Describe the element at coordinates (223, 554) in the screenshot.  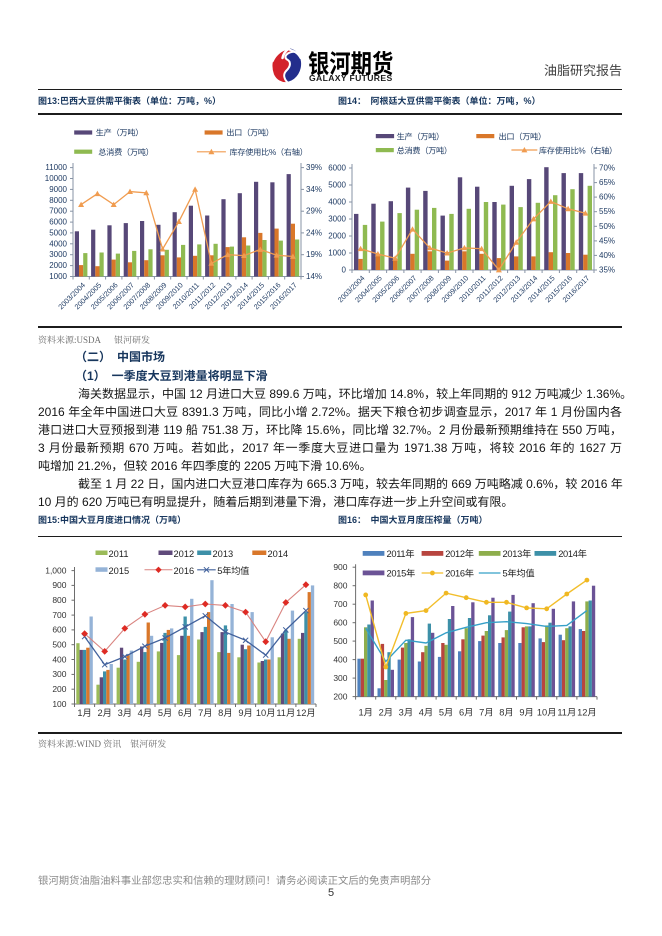
I see `svg-text: 2013` at that location.